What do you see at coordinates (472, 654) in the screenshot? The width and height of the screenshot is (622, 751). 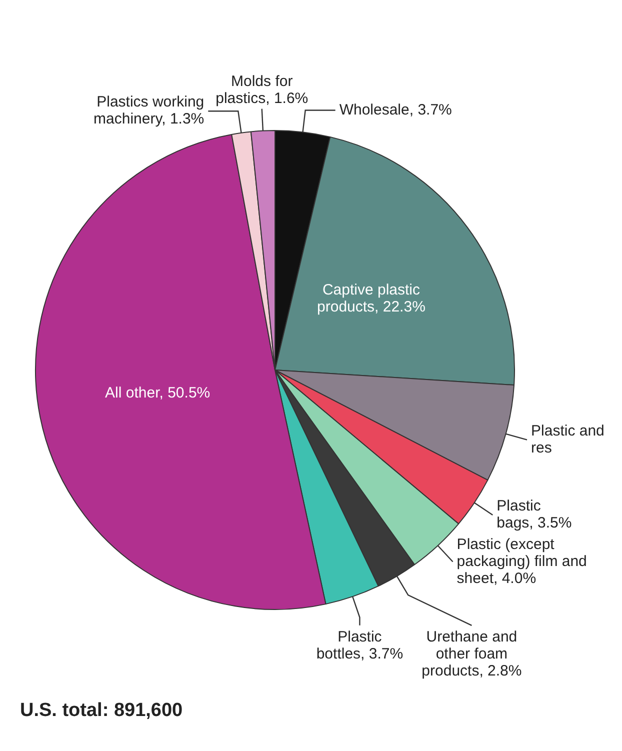 I see `slice-label: Urethane and other foam products, 2.8%` at bounding box center [472, 654].